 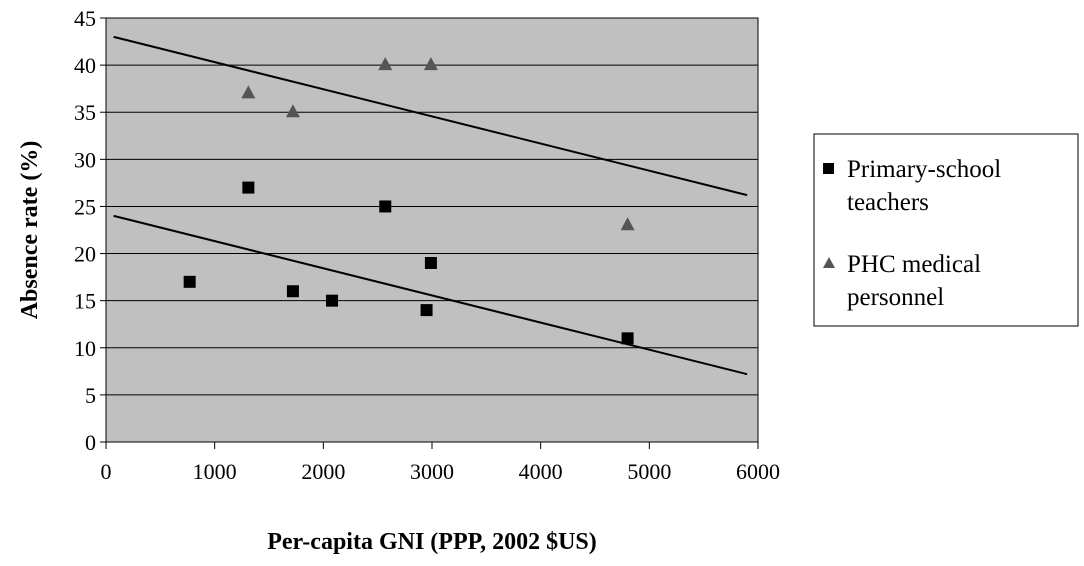 I want to click on y-axis-title: Absence rate (%), so click(x=30, y=230).